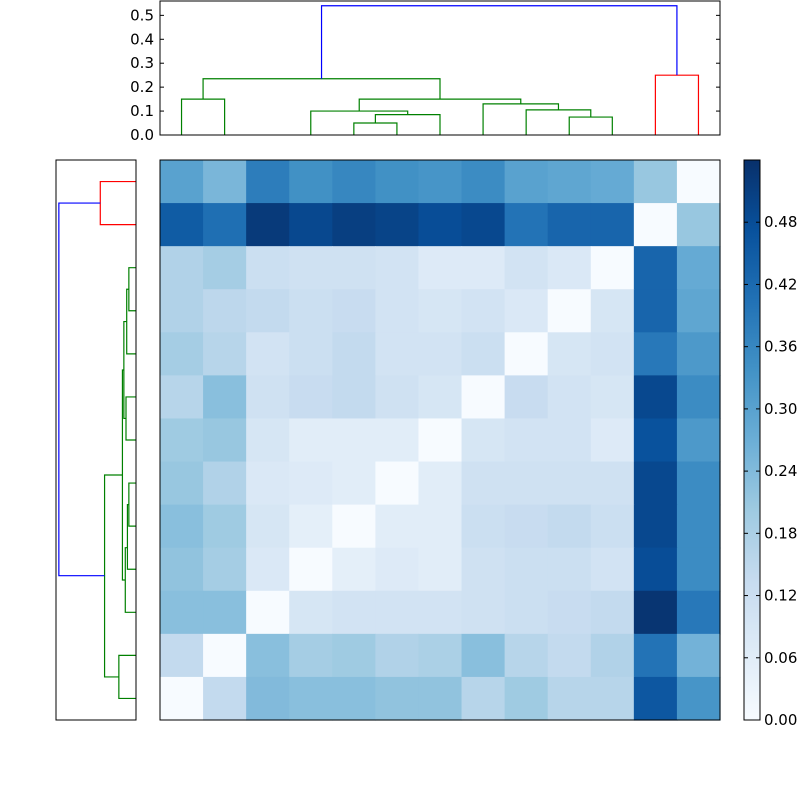  Describe the element at coordinates (142, 135) in the screenshot. I see `top-dendrogram-tick-label: 0.0` at that location.